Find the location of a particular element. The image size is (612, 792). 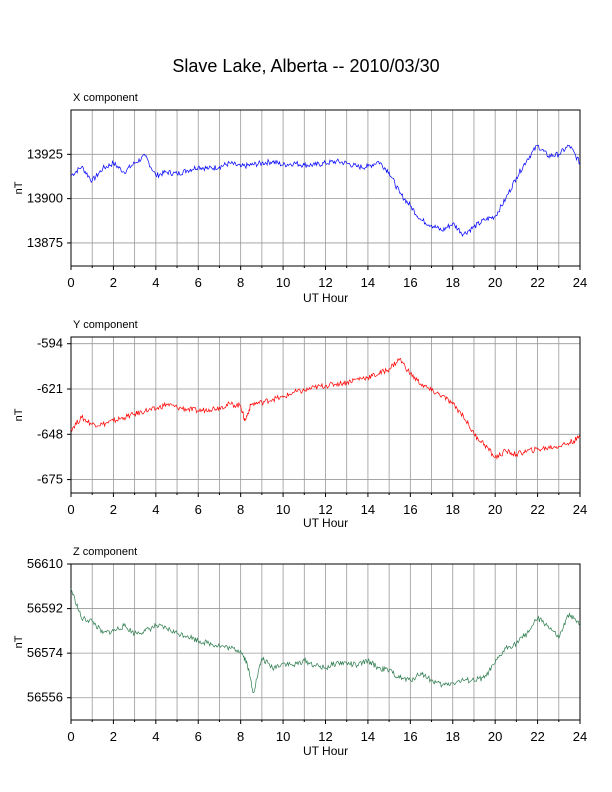

y-tick-label: 56592 is located at coordinates (45, 608).